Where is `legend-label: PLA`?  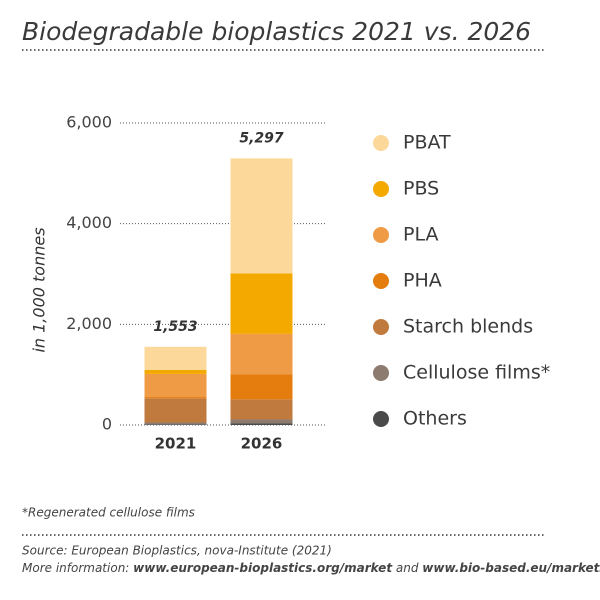
legend-label: PLA is located at coordinates (420, 235).